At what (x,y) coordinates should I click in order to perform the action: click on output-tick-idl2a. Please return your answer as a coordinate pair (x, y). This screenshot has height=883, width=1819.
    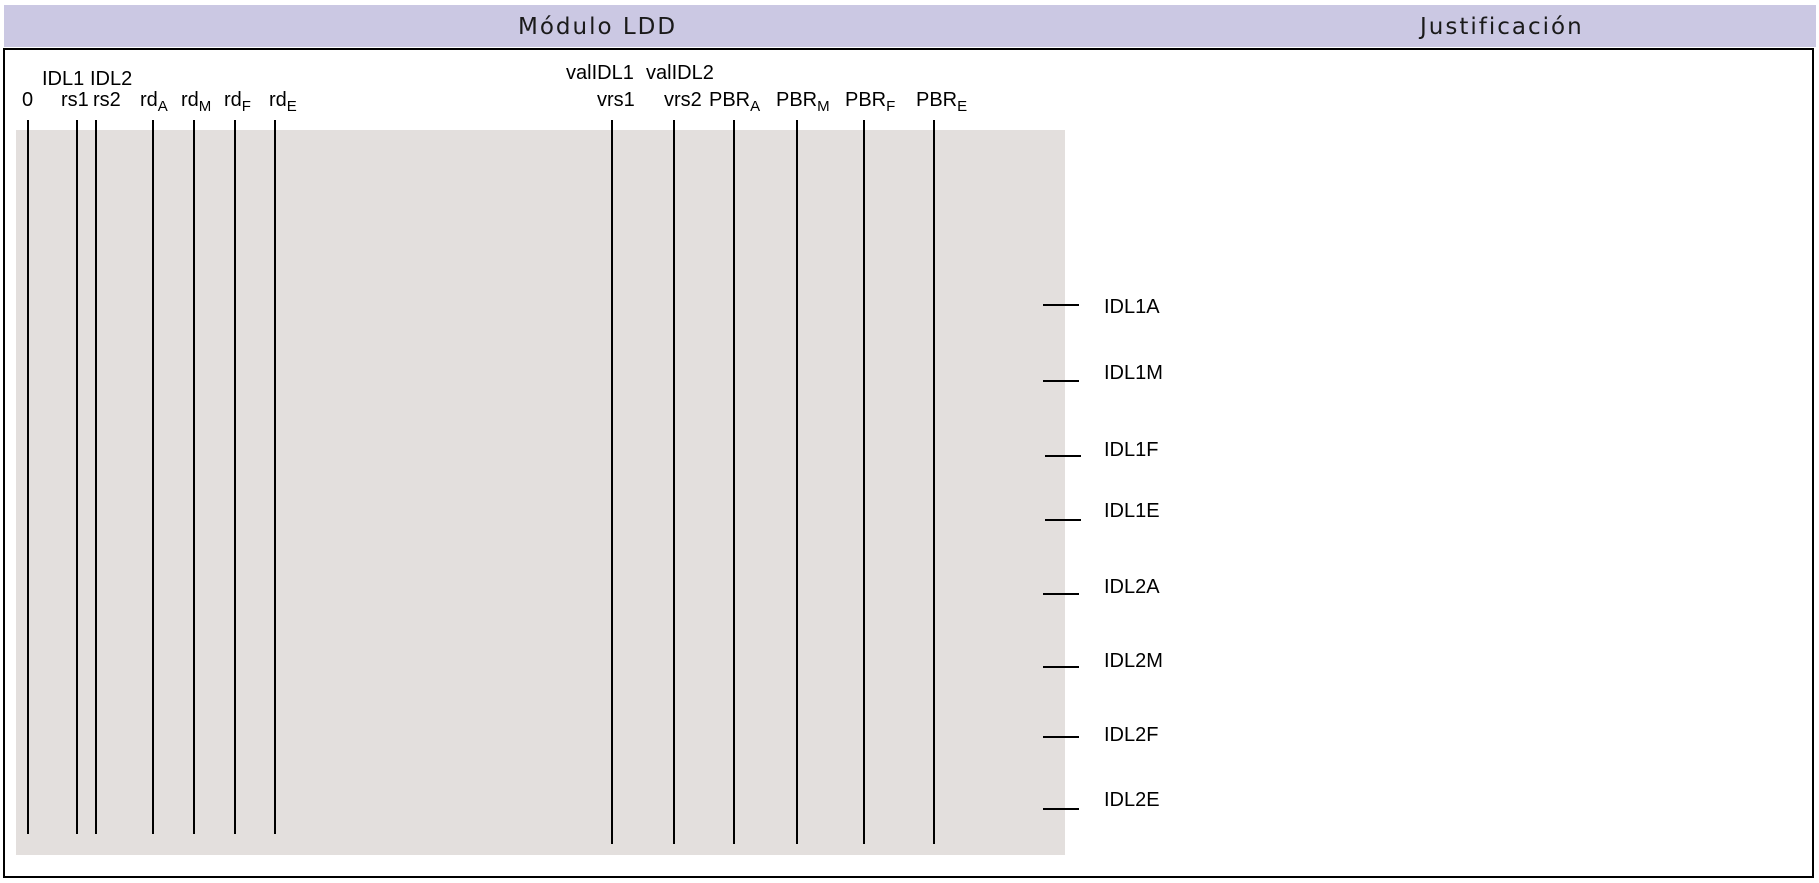
    Looking at the image, I should click on (1061, 594).